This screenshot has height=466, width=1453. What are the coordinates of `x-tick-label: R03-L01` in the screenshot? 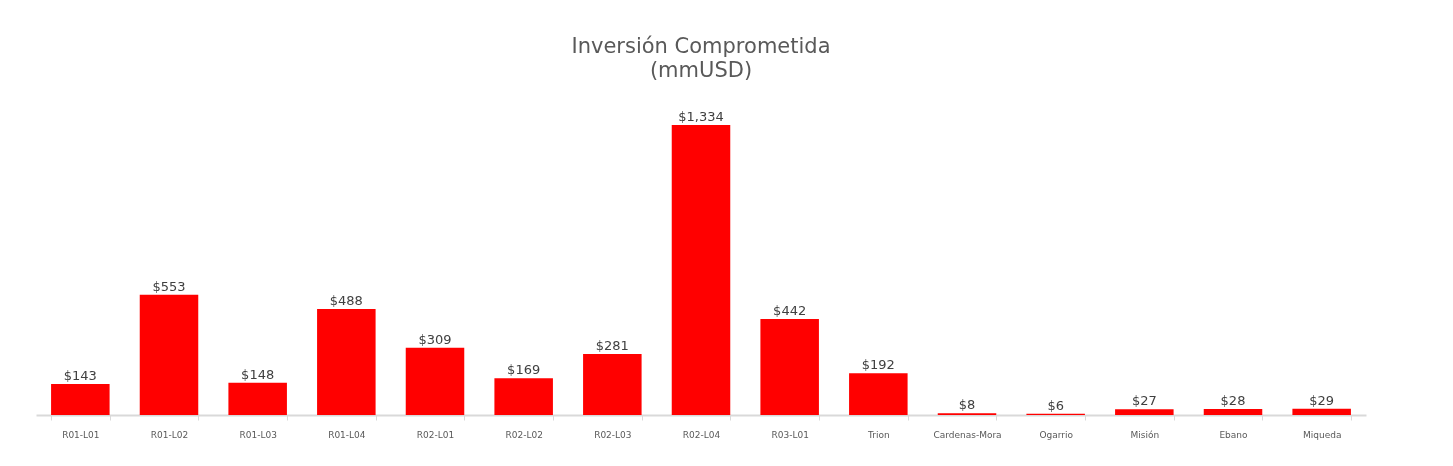 It's located at (790, 434).